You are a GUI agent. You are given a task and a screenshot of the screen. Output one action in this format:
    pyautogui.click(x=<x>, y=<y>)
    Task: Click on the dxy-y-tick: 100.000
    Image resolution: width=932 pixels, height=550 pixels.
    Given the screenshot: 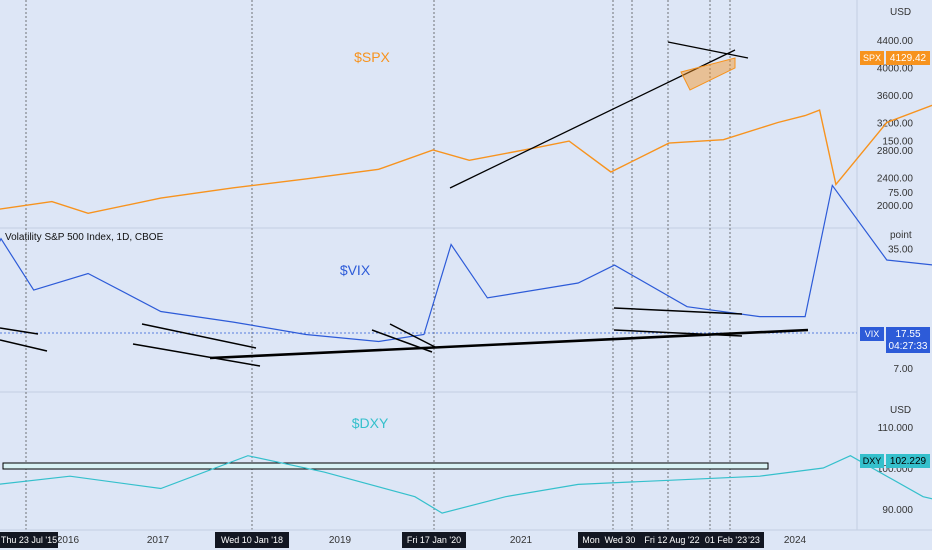 What is the action you would take?
    pyautogui.click(x=895, y=469)
    